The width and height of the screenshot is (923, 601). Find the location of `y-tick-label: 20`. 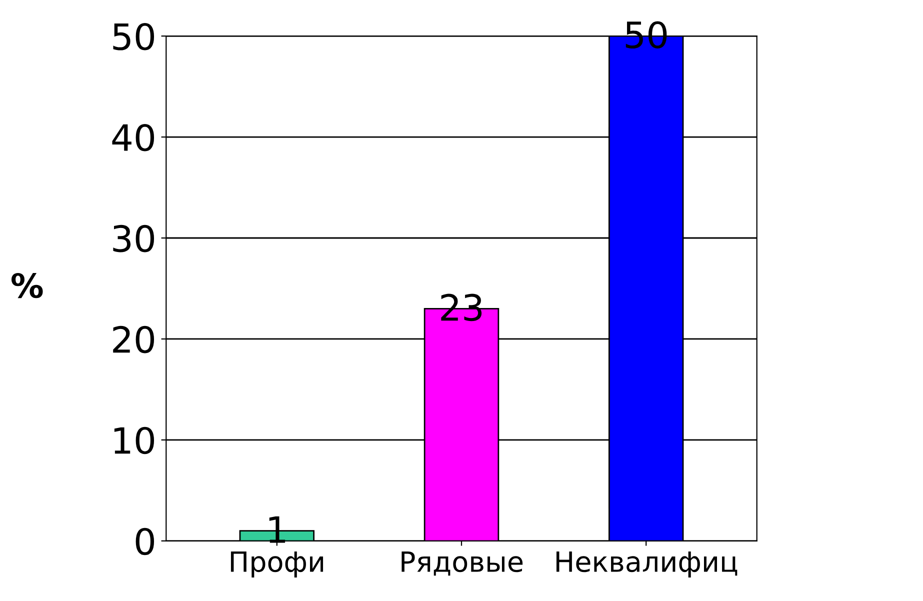

y-tick-label: 20 is located at coordinates (133, 340).